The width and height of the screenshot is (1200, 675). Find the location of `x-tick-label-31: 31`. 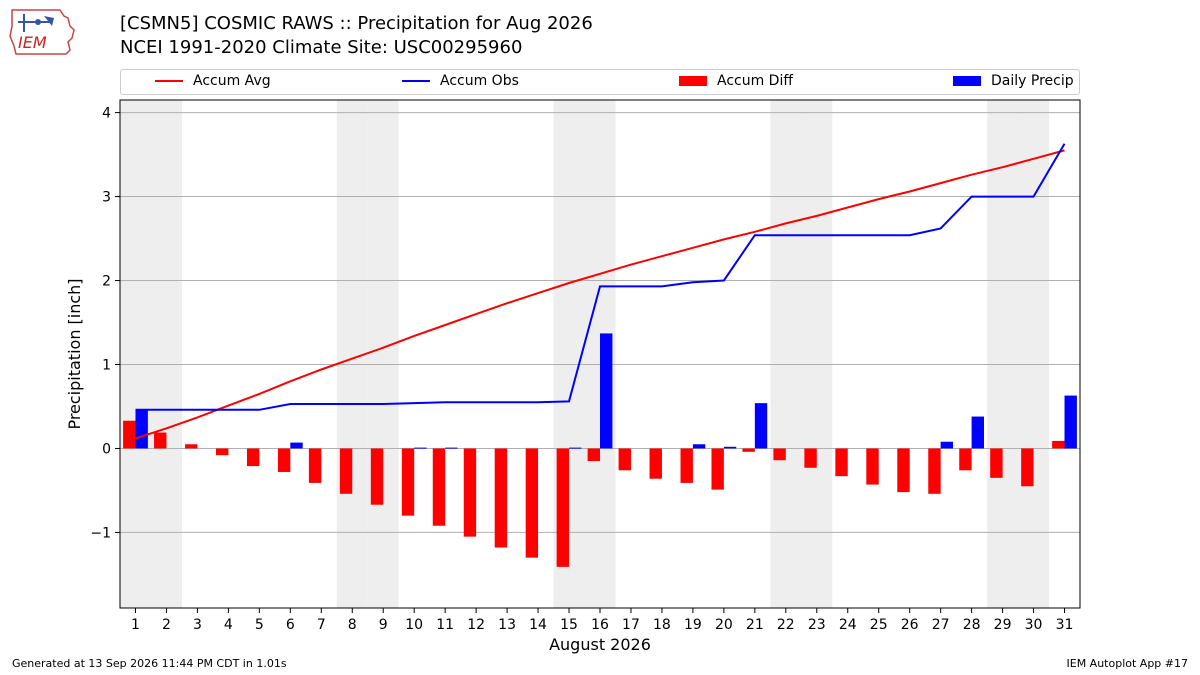

x-tick-label-31: 31 is located at coordinates (1065, 625).